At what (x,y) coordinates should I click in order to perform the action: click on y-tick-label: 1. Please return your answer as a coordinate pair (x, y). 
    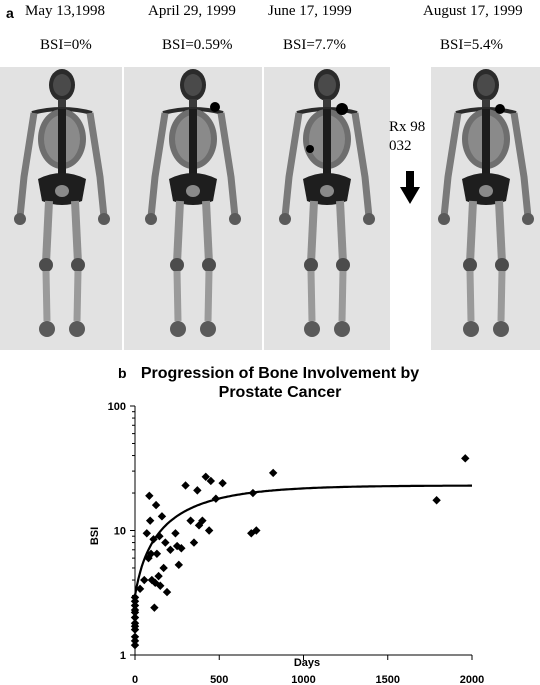
    Looking at the image, I should click on (123, 656).